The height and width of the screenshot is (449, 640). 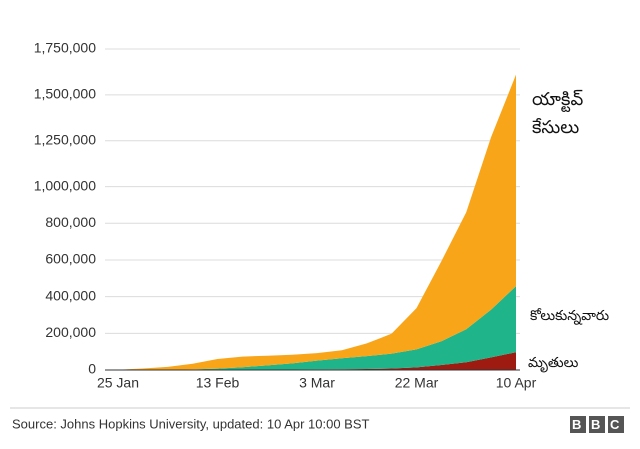 I want to click on x-tick-label: 22 Mar, so click(x=417, y=383).